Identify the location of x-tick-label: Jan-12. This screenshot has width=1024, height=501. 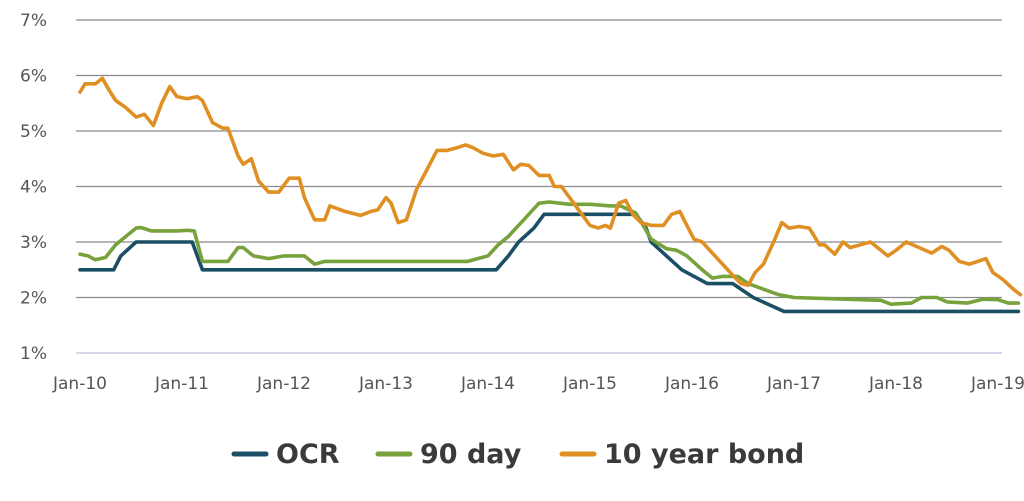
(283, 384).